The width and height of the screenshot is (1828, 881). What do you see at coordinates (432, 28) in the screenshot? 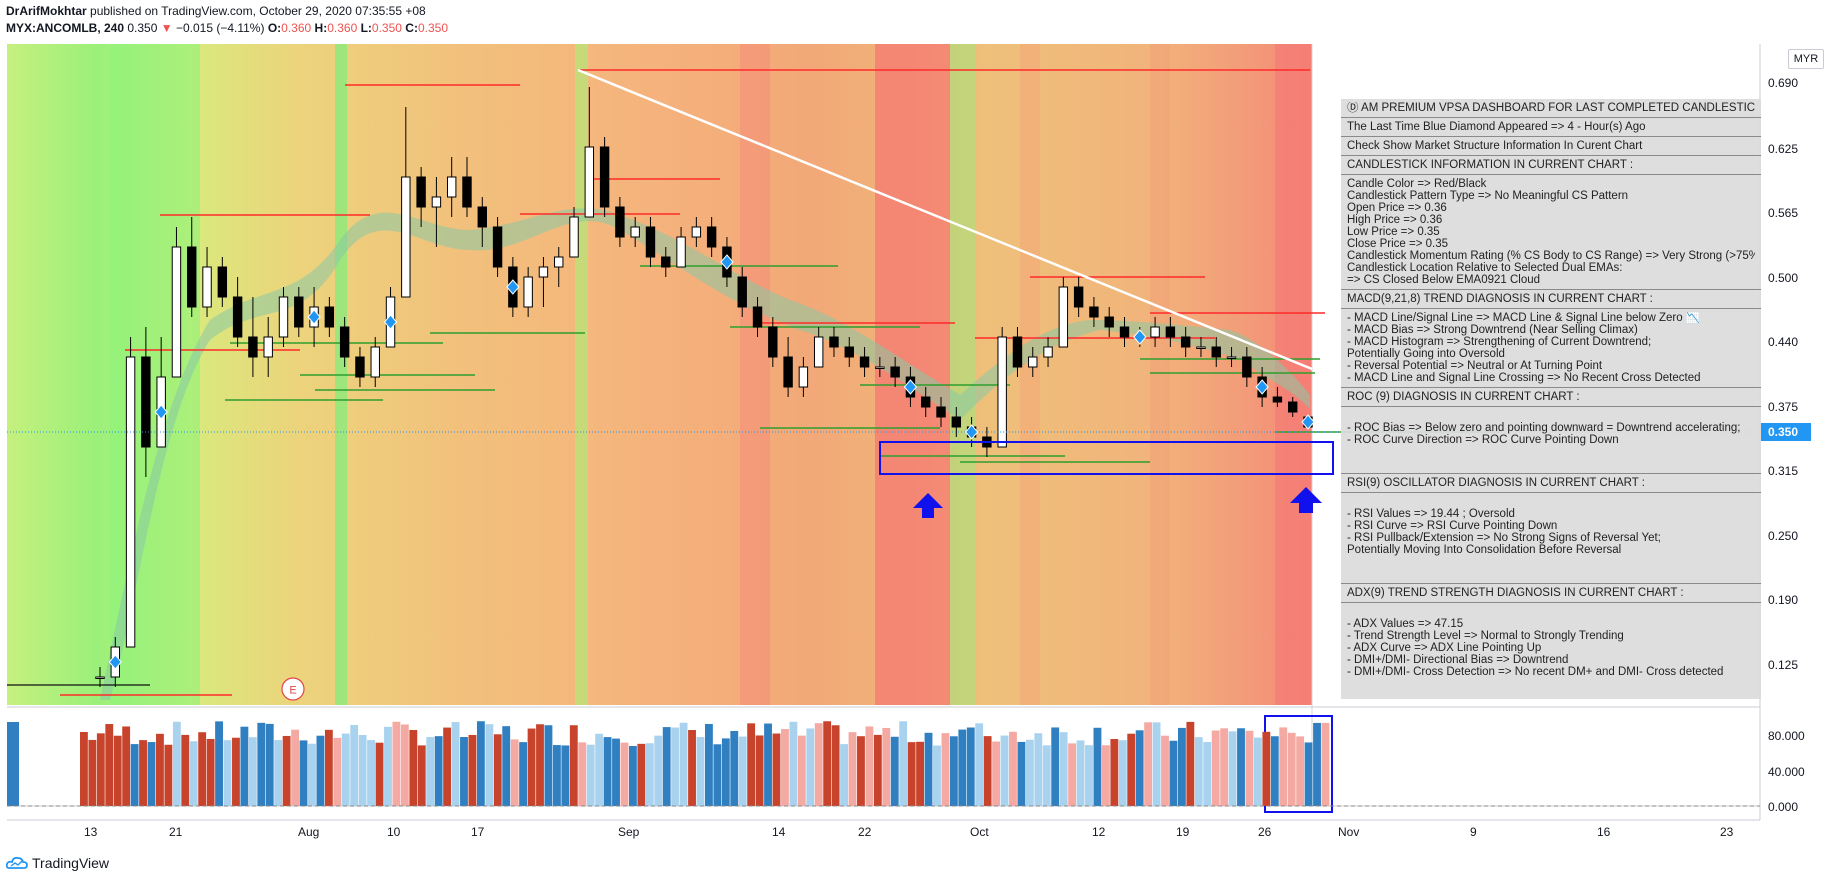
I see `close-value: 0.350` at bounding box center [432, 28].